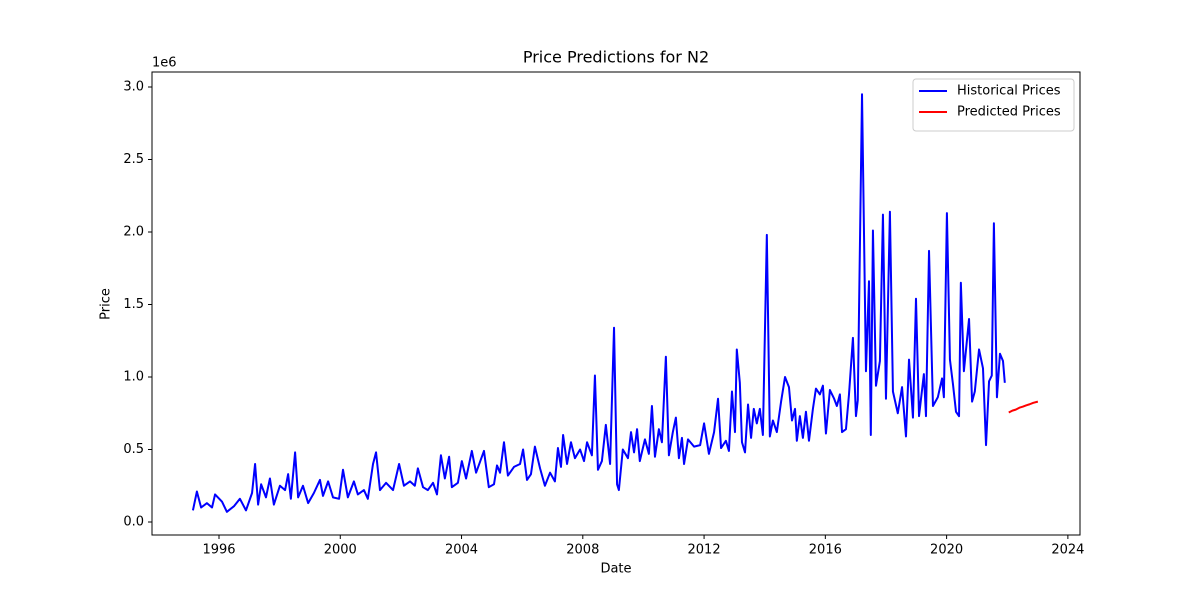 Image resolution: width=1200 pixels, height=600 pixels. What do you see at coordinates (106, 304) in the screenshot?
I see `y-axis-label: Price` at bounding box center [106, 304].